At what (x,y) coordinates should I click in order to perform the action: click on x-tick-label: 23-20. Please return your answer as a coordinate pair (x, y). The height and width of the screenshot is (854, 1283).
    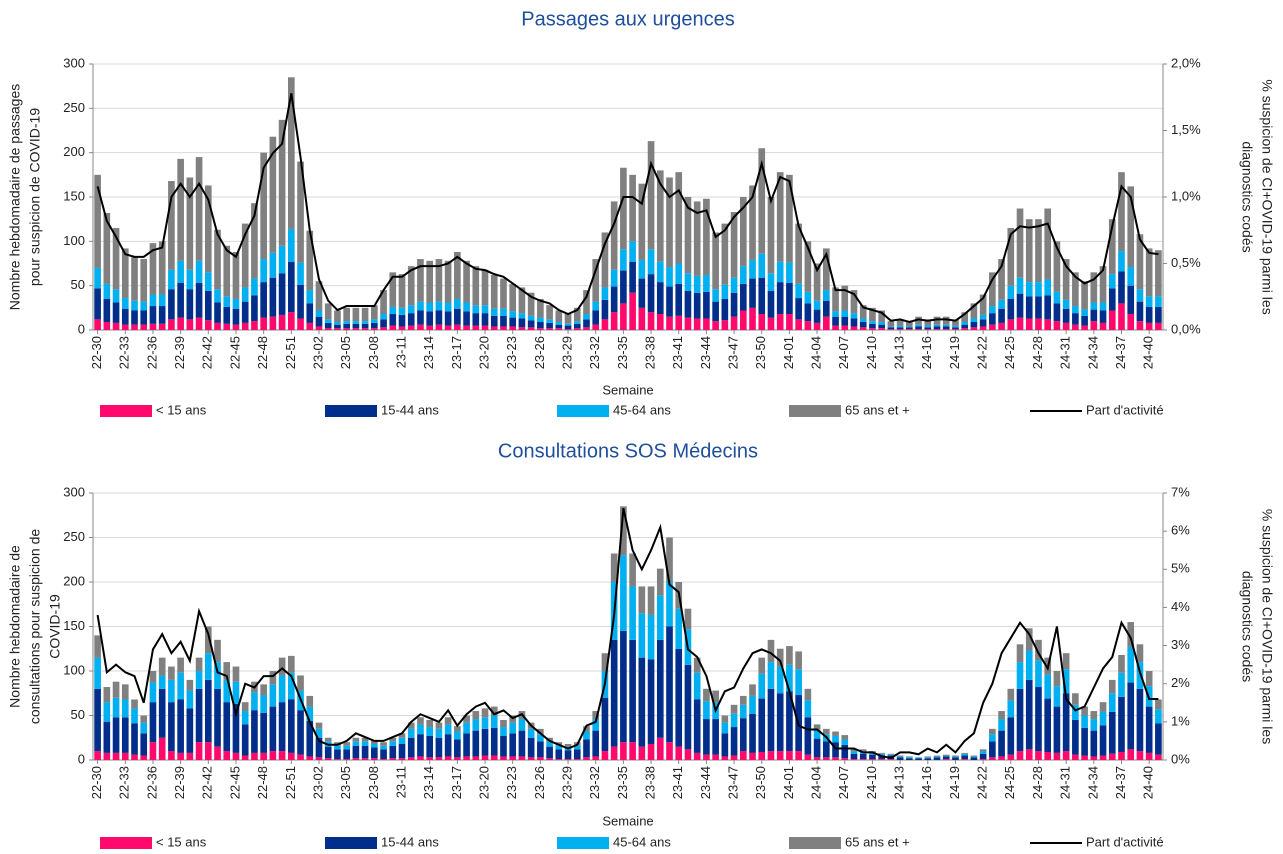
    Looking at the image, I should click on (483, 782).